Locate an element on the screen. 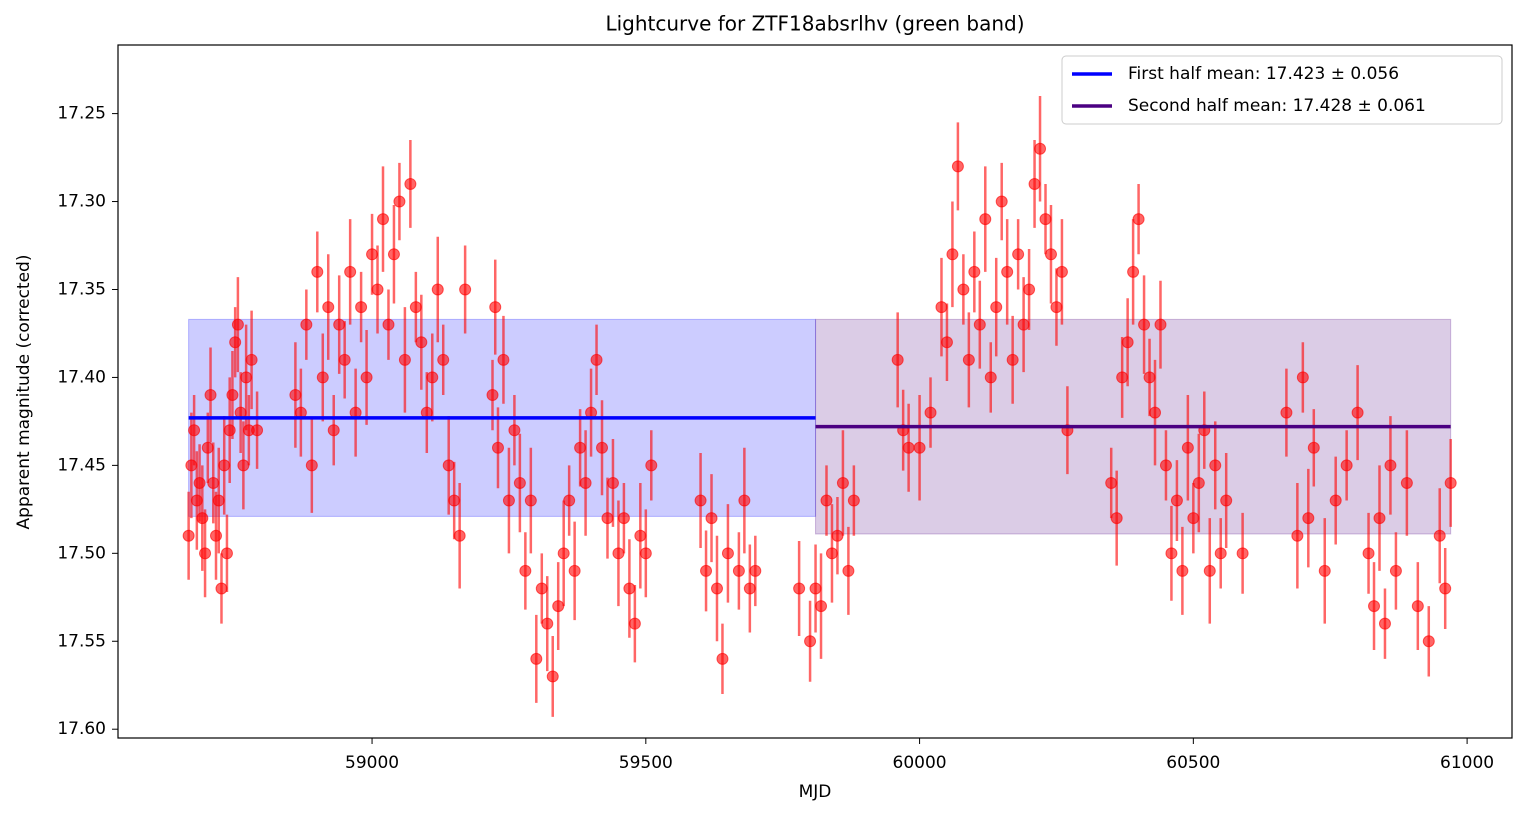  y-tick-label: 17.60 is located at coordinates (81, 729).